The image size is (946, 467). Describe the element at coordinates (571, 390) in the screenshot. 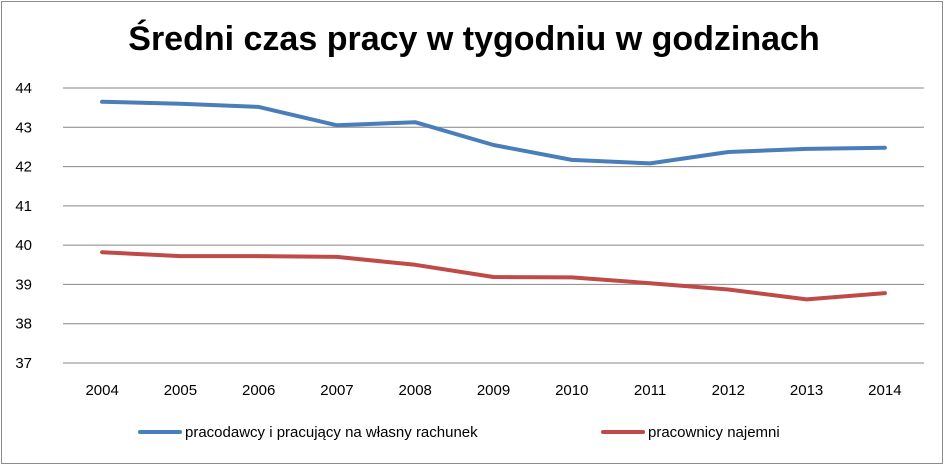

I see `x-tick-label-2010: 2010` at that location.